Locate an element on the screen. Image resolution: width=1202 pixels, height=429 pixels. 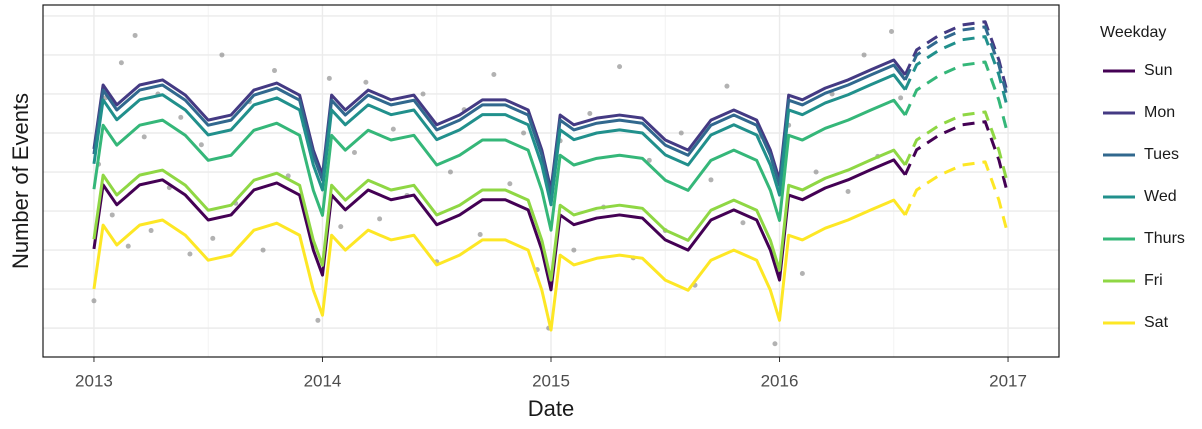
legend-label: Sat is located at coordinates (1156, 322).